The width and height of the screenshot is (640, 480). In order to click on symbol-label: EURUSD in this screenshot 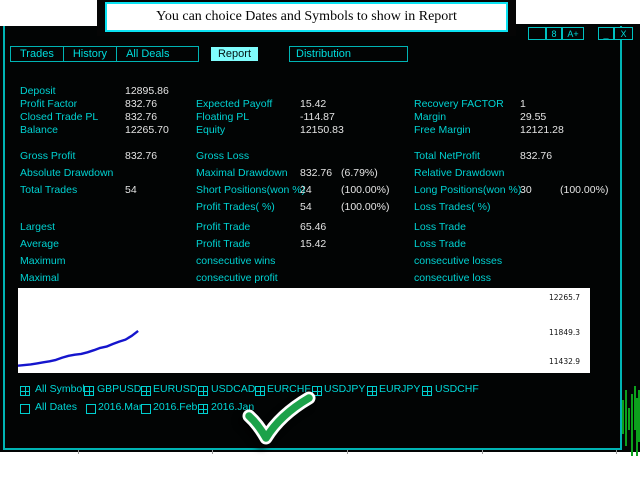, I will do `click(175, 389)`.